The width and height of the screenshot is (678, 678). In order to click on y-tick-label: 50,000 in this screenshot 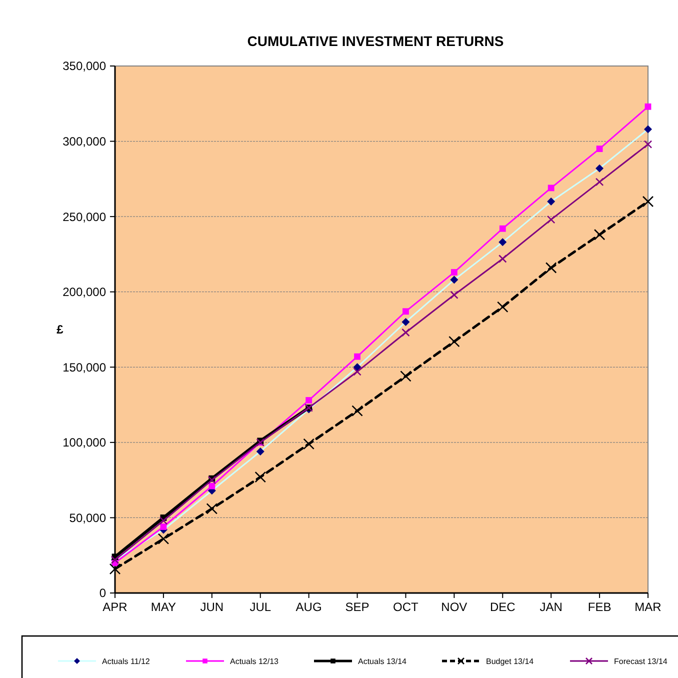, I will do `click(87, 517)`.